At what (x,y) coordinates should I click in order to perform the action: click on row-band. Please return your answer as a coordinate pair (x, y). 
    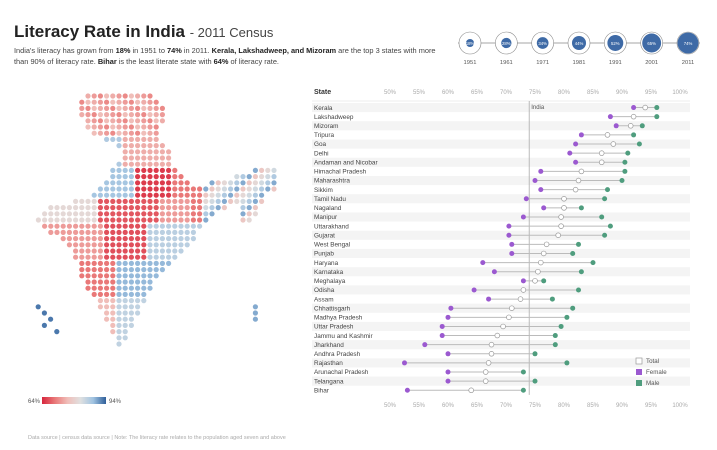
    Looking at the image, I should click on (501, 144).